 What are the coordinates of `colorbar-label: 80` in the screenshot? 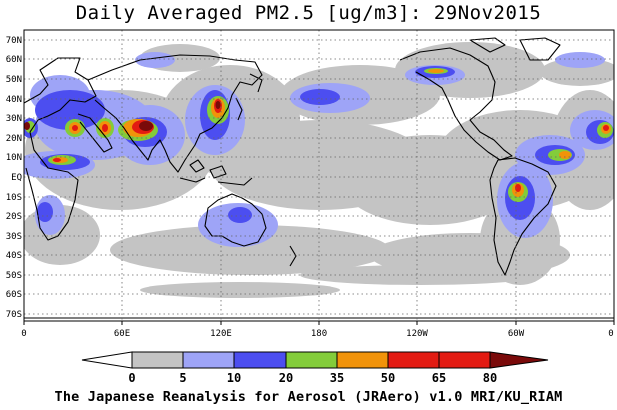 It's located at (490, 378).